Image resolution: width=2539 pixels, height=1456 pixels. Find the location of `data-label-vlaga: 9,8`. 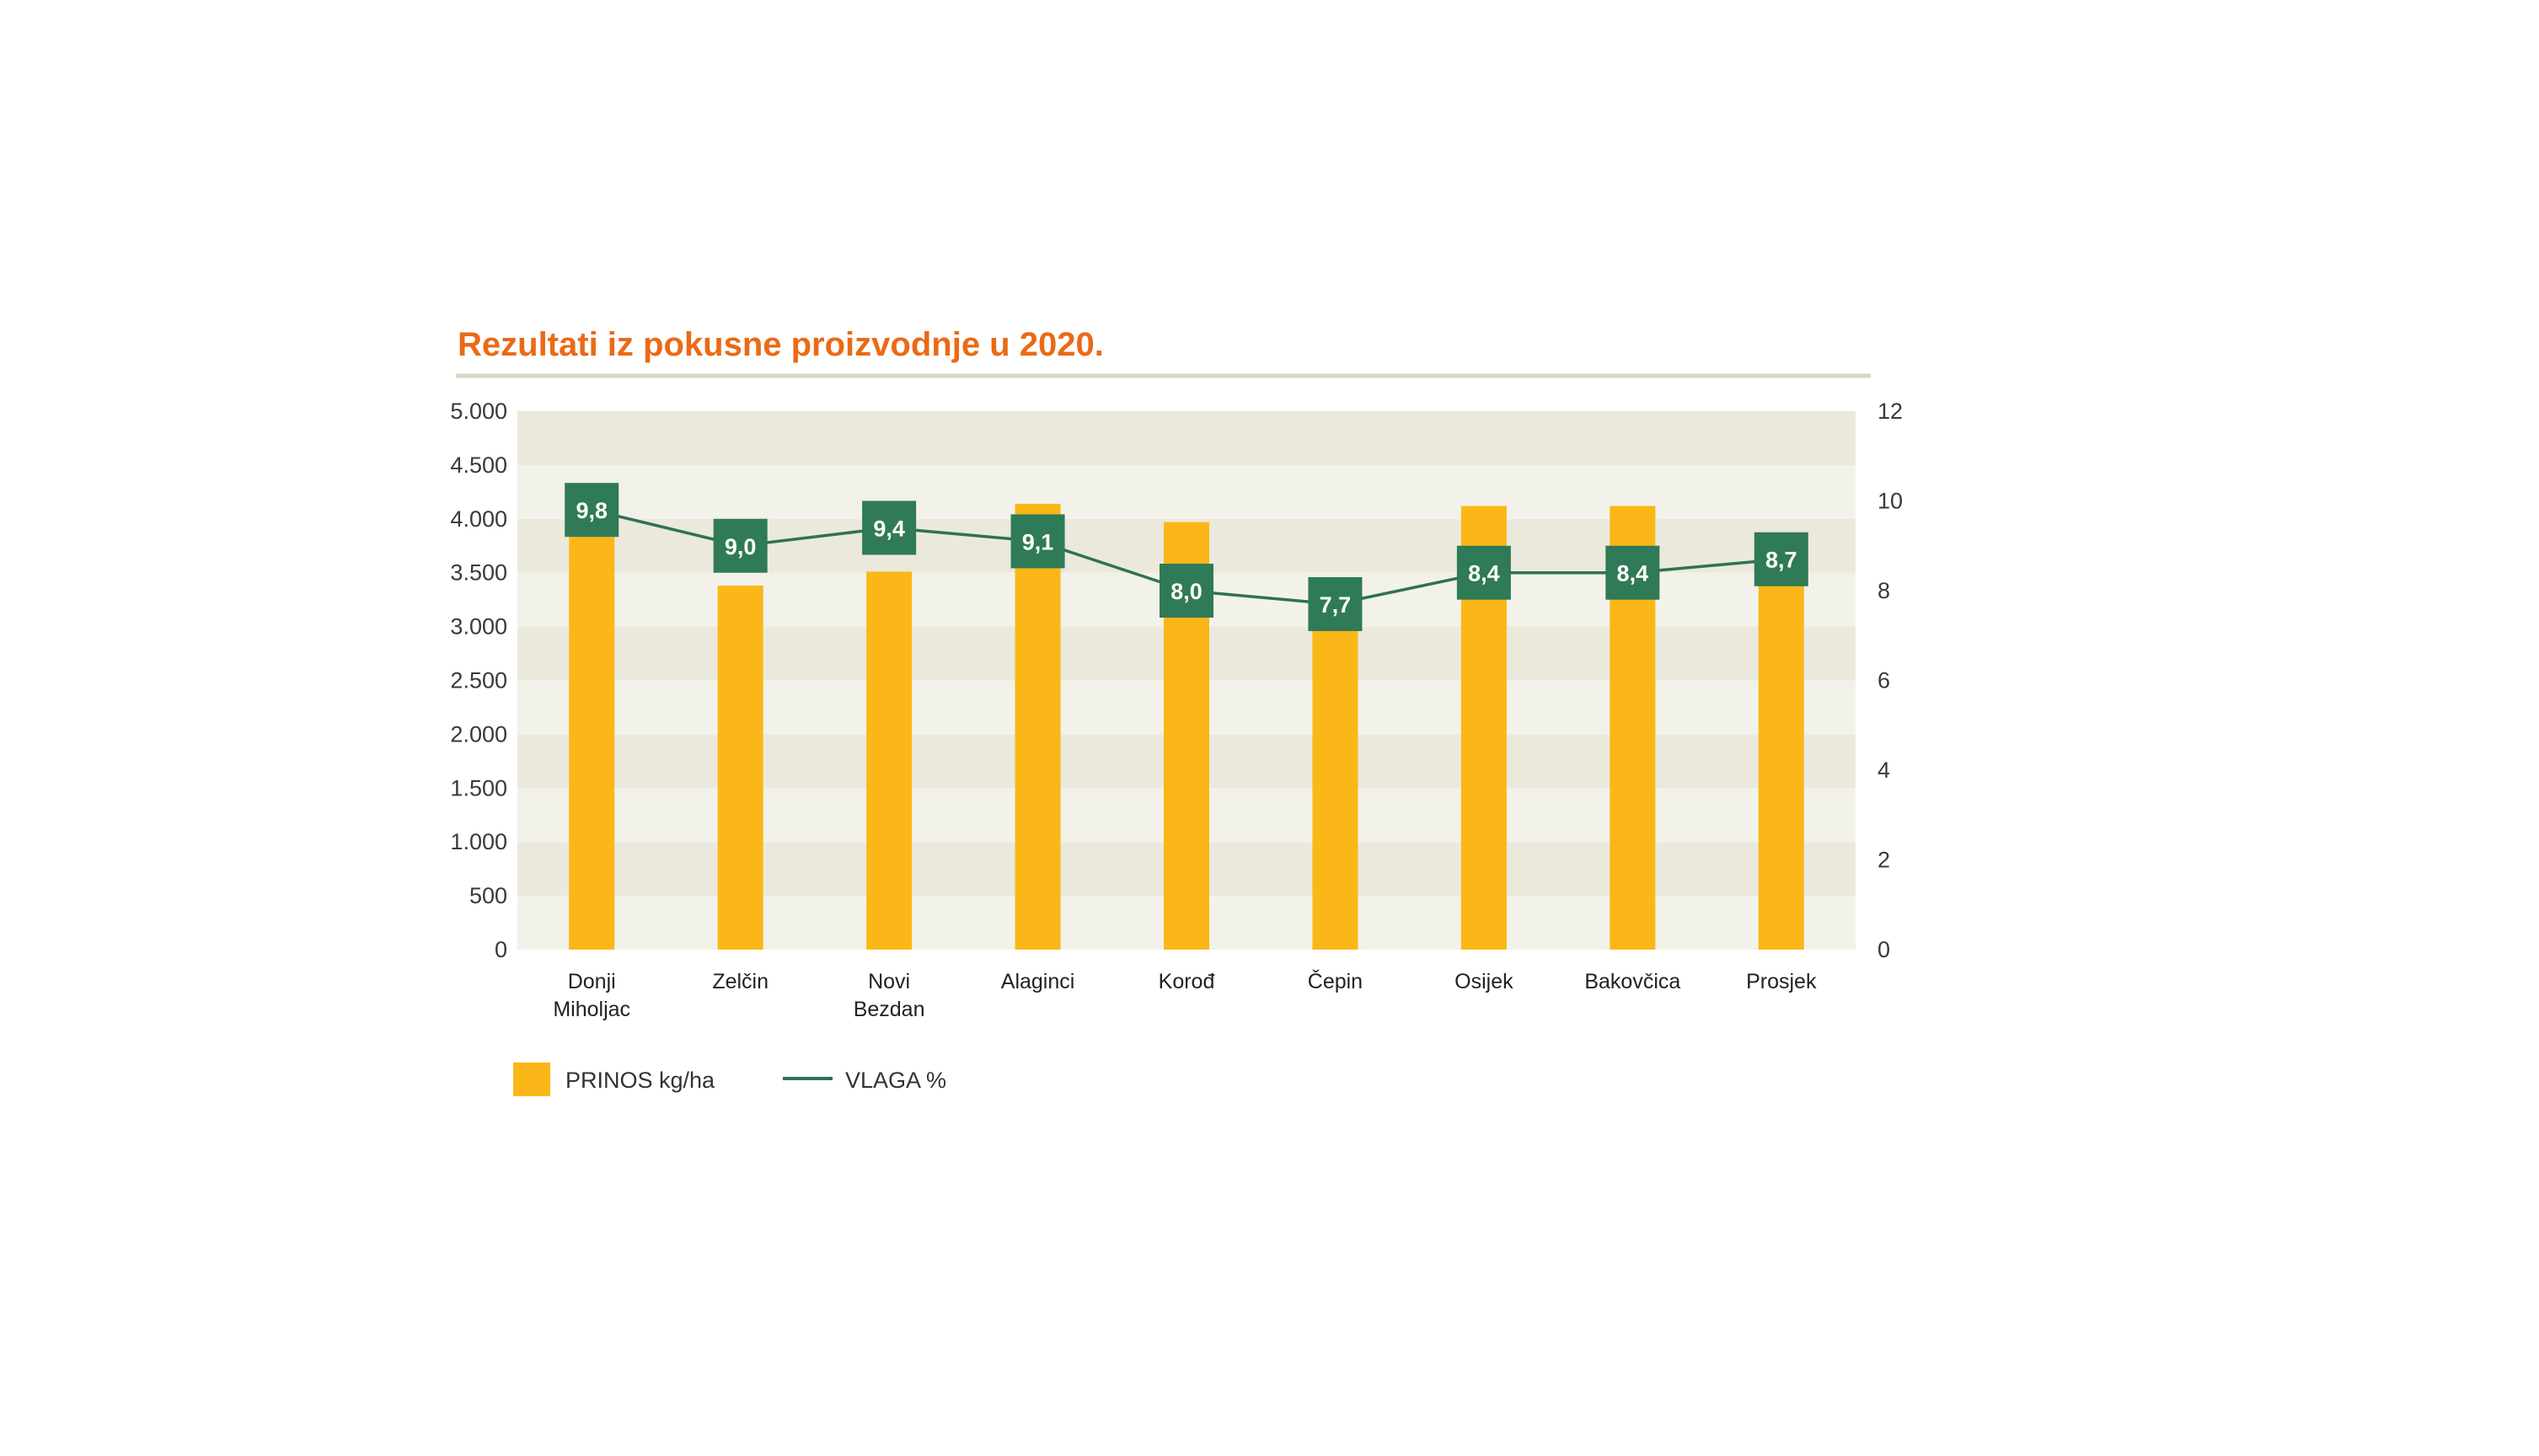

data-label-vlaga: 9,8 is located at coordinates (592, 510).